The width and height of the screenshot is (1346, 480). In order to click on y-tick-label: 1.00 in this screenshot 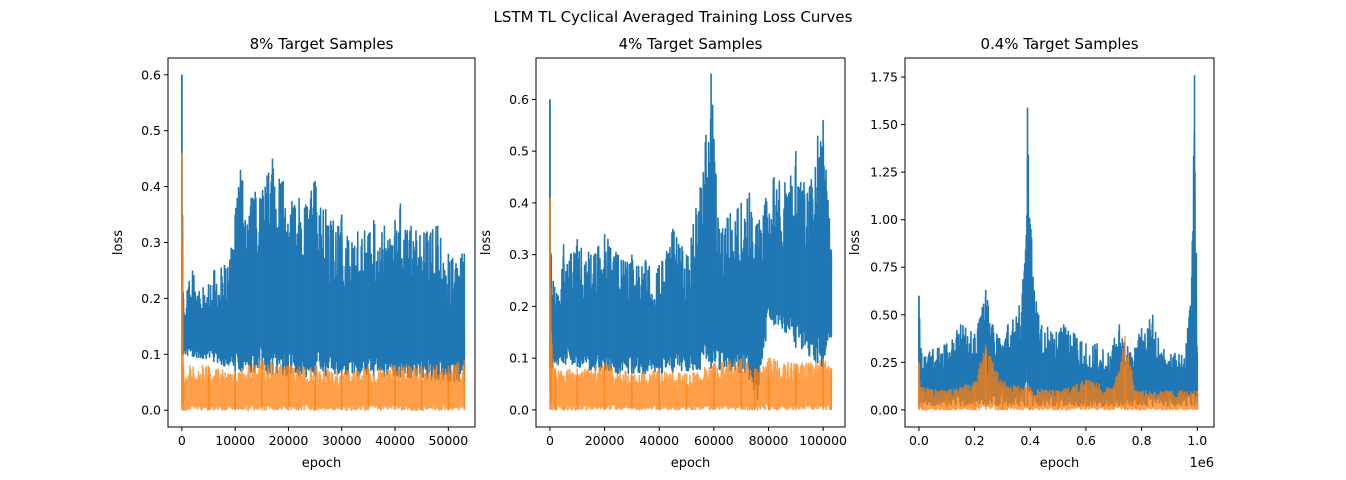, I will do `click(884, 219)`.